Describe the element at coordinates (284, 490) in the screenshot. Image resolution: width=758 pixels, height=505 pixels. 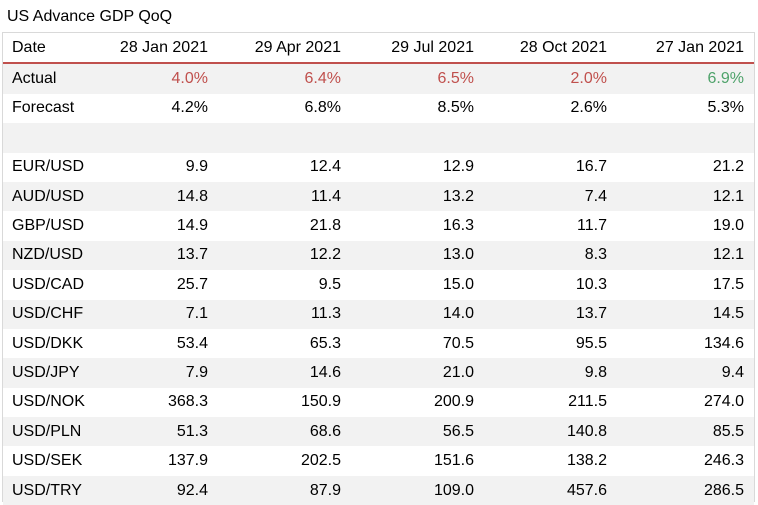
I see `pair-value: 87.9` at that location.